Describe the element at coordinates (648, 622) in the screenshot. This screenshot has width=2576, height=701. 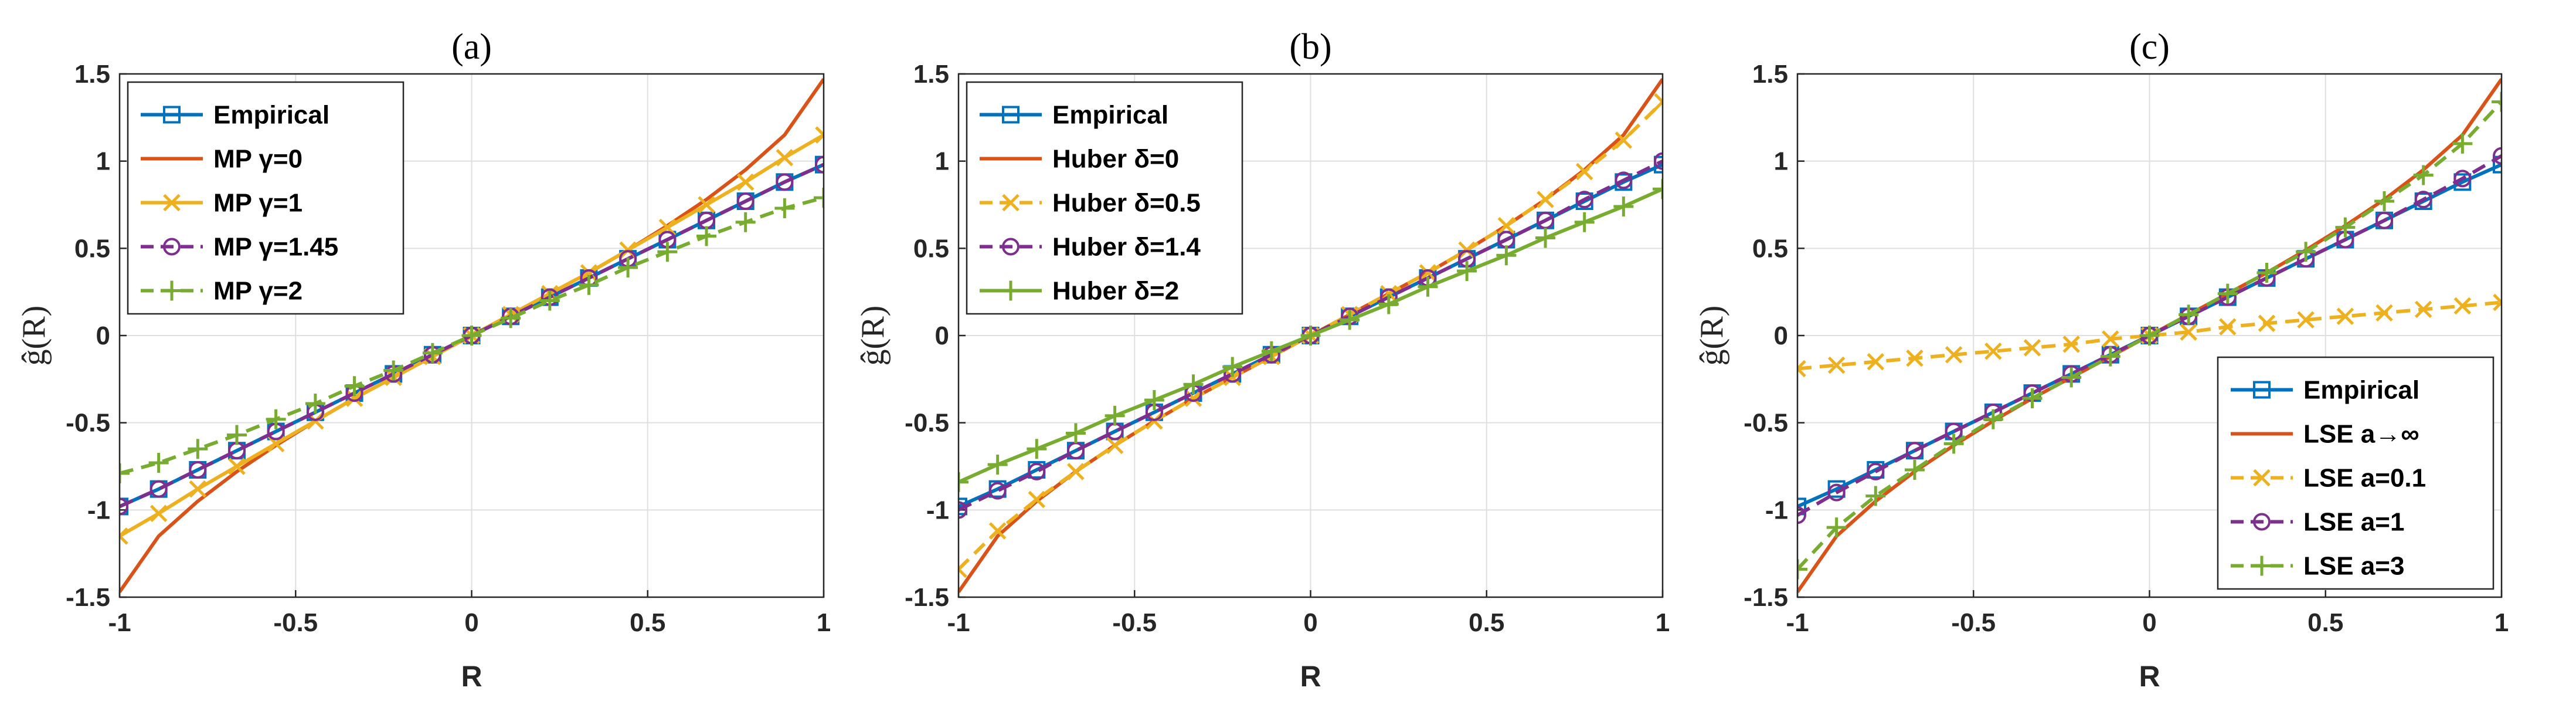
I see `x-tick-label: 0.5` at that location.